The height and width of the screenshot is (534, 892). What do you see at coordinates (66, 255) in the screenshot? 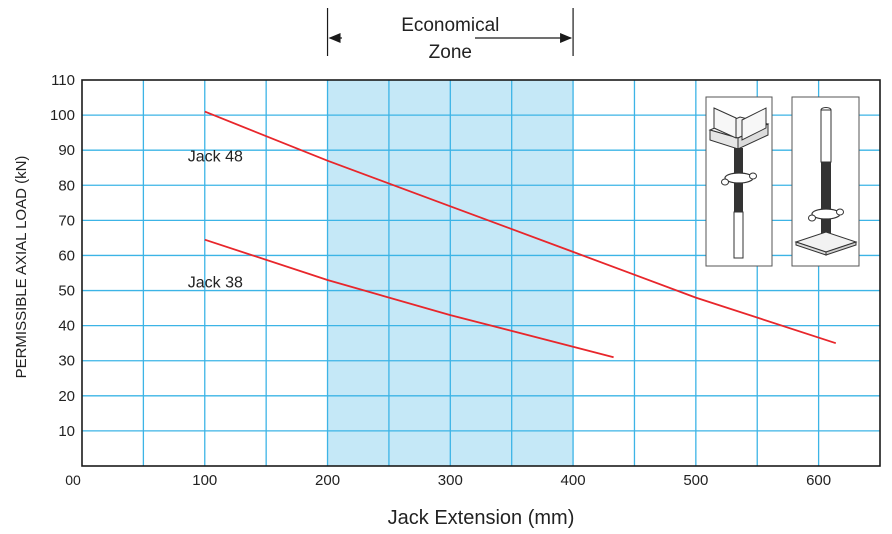
I see `y-tick-label: 60` at bounding box center [66, 255].